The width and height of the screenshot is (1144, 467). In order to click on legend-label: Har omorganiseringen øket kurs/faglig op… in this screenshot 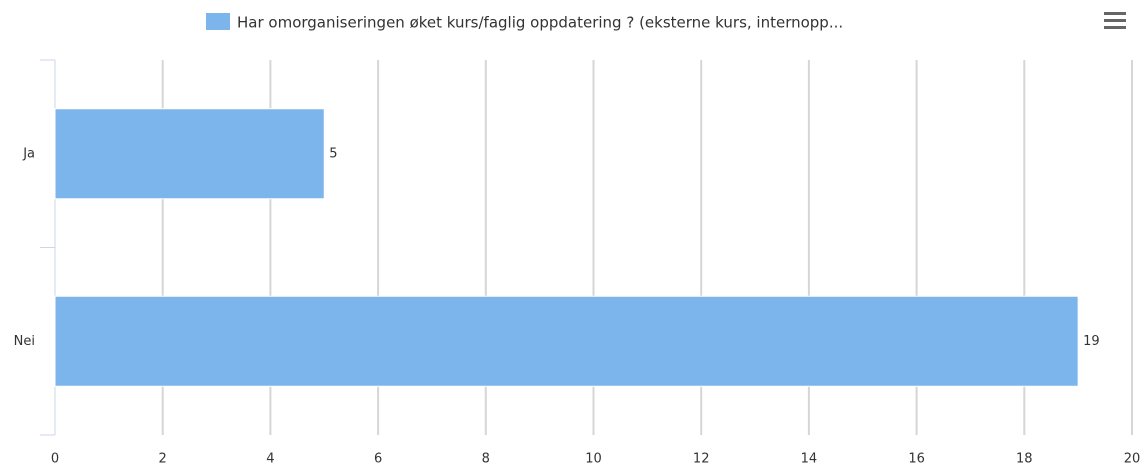, I will do `click(540, 23)`.